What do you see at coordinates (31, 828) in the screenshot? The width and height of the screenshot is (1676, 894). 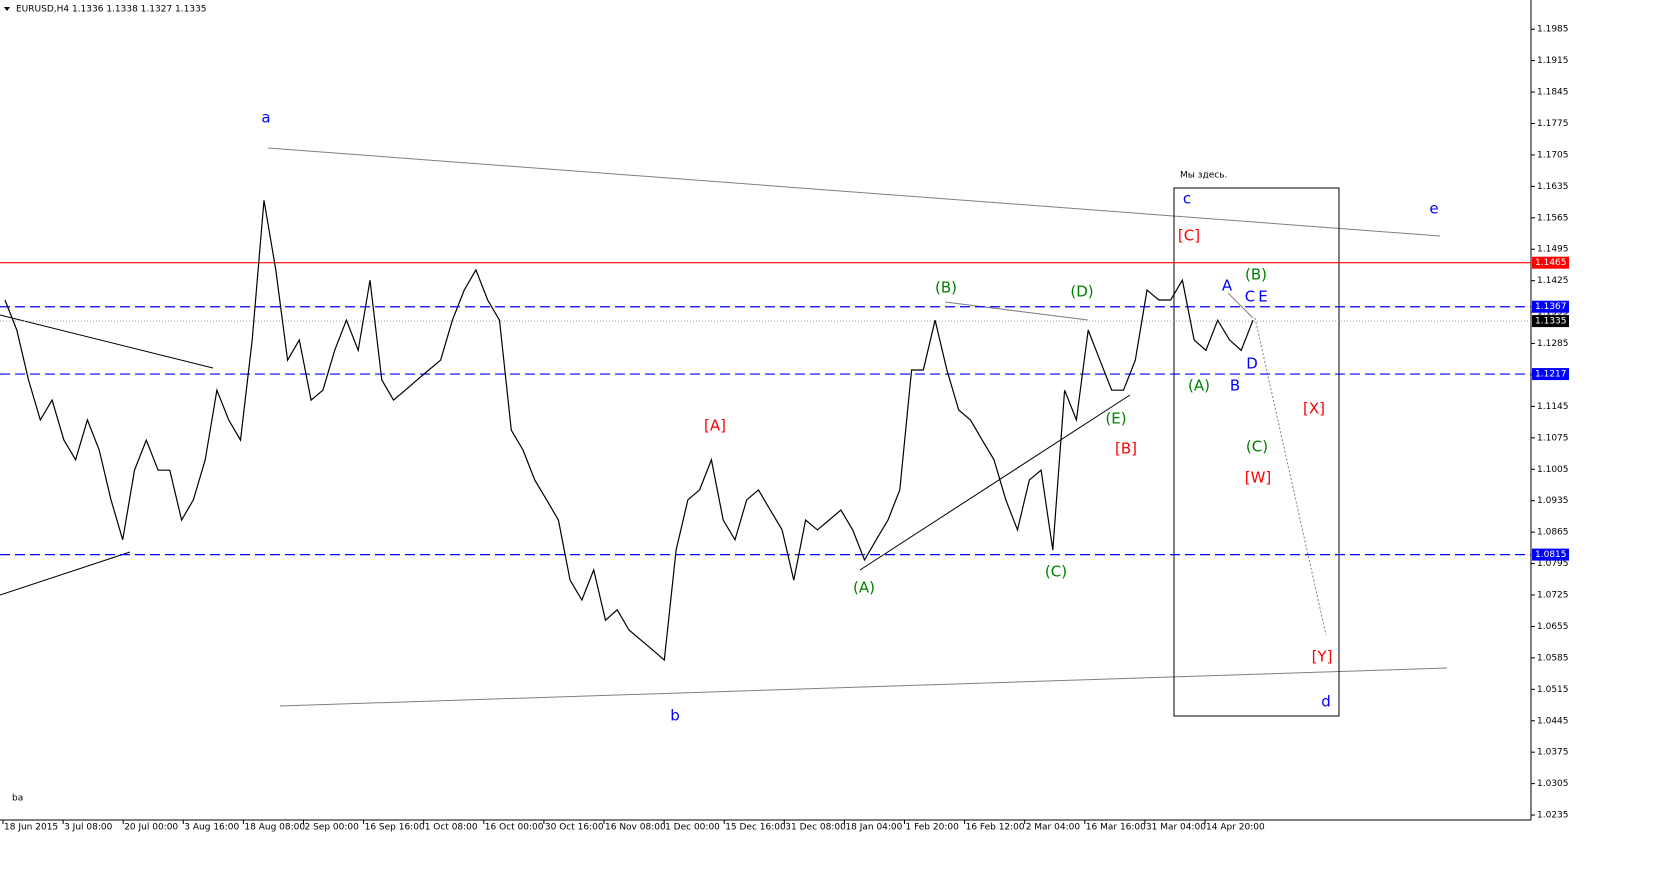 I see `x-tick-label: 18 Jun 2015` at bounding box center [31, 828].